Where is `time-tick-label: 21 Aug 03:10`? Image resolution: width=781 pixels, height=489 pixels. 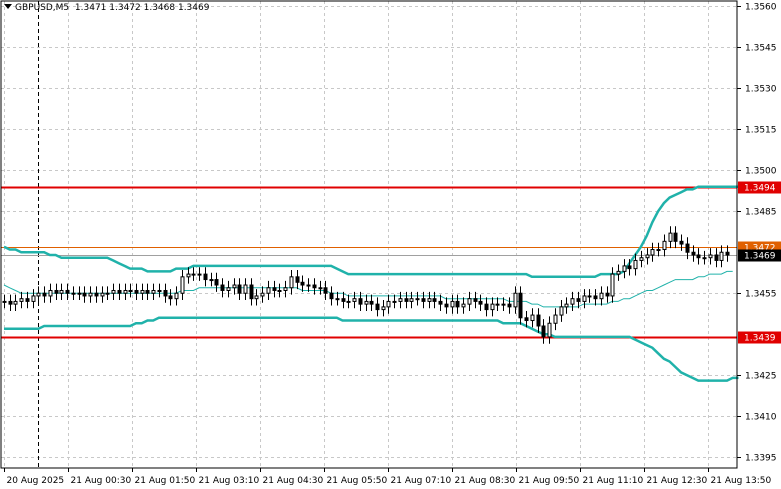 time-tick-label: 21 Aug 03:10 is located at coordinates (229, 481).